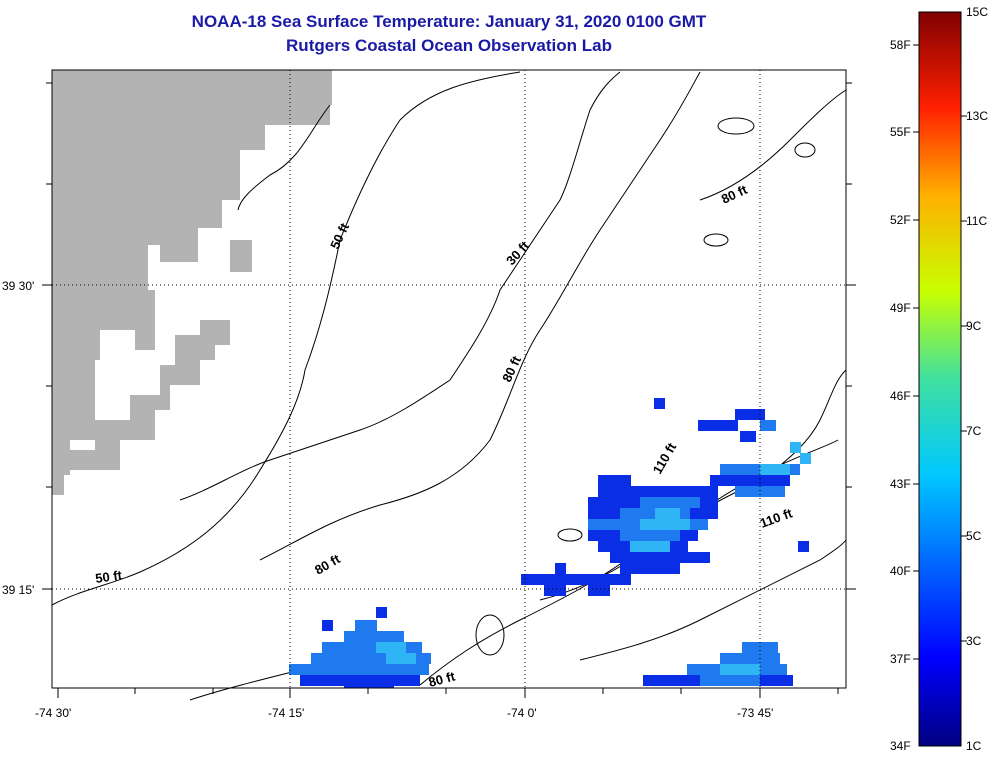 This screenshot has width=992, height=761. I want to click on colorbar, so click(940, 379).